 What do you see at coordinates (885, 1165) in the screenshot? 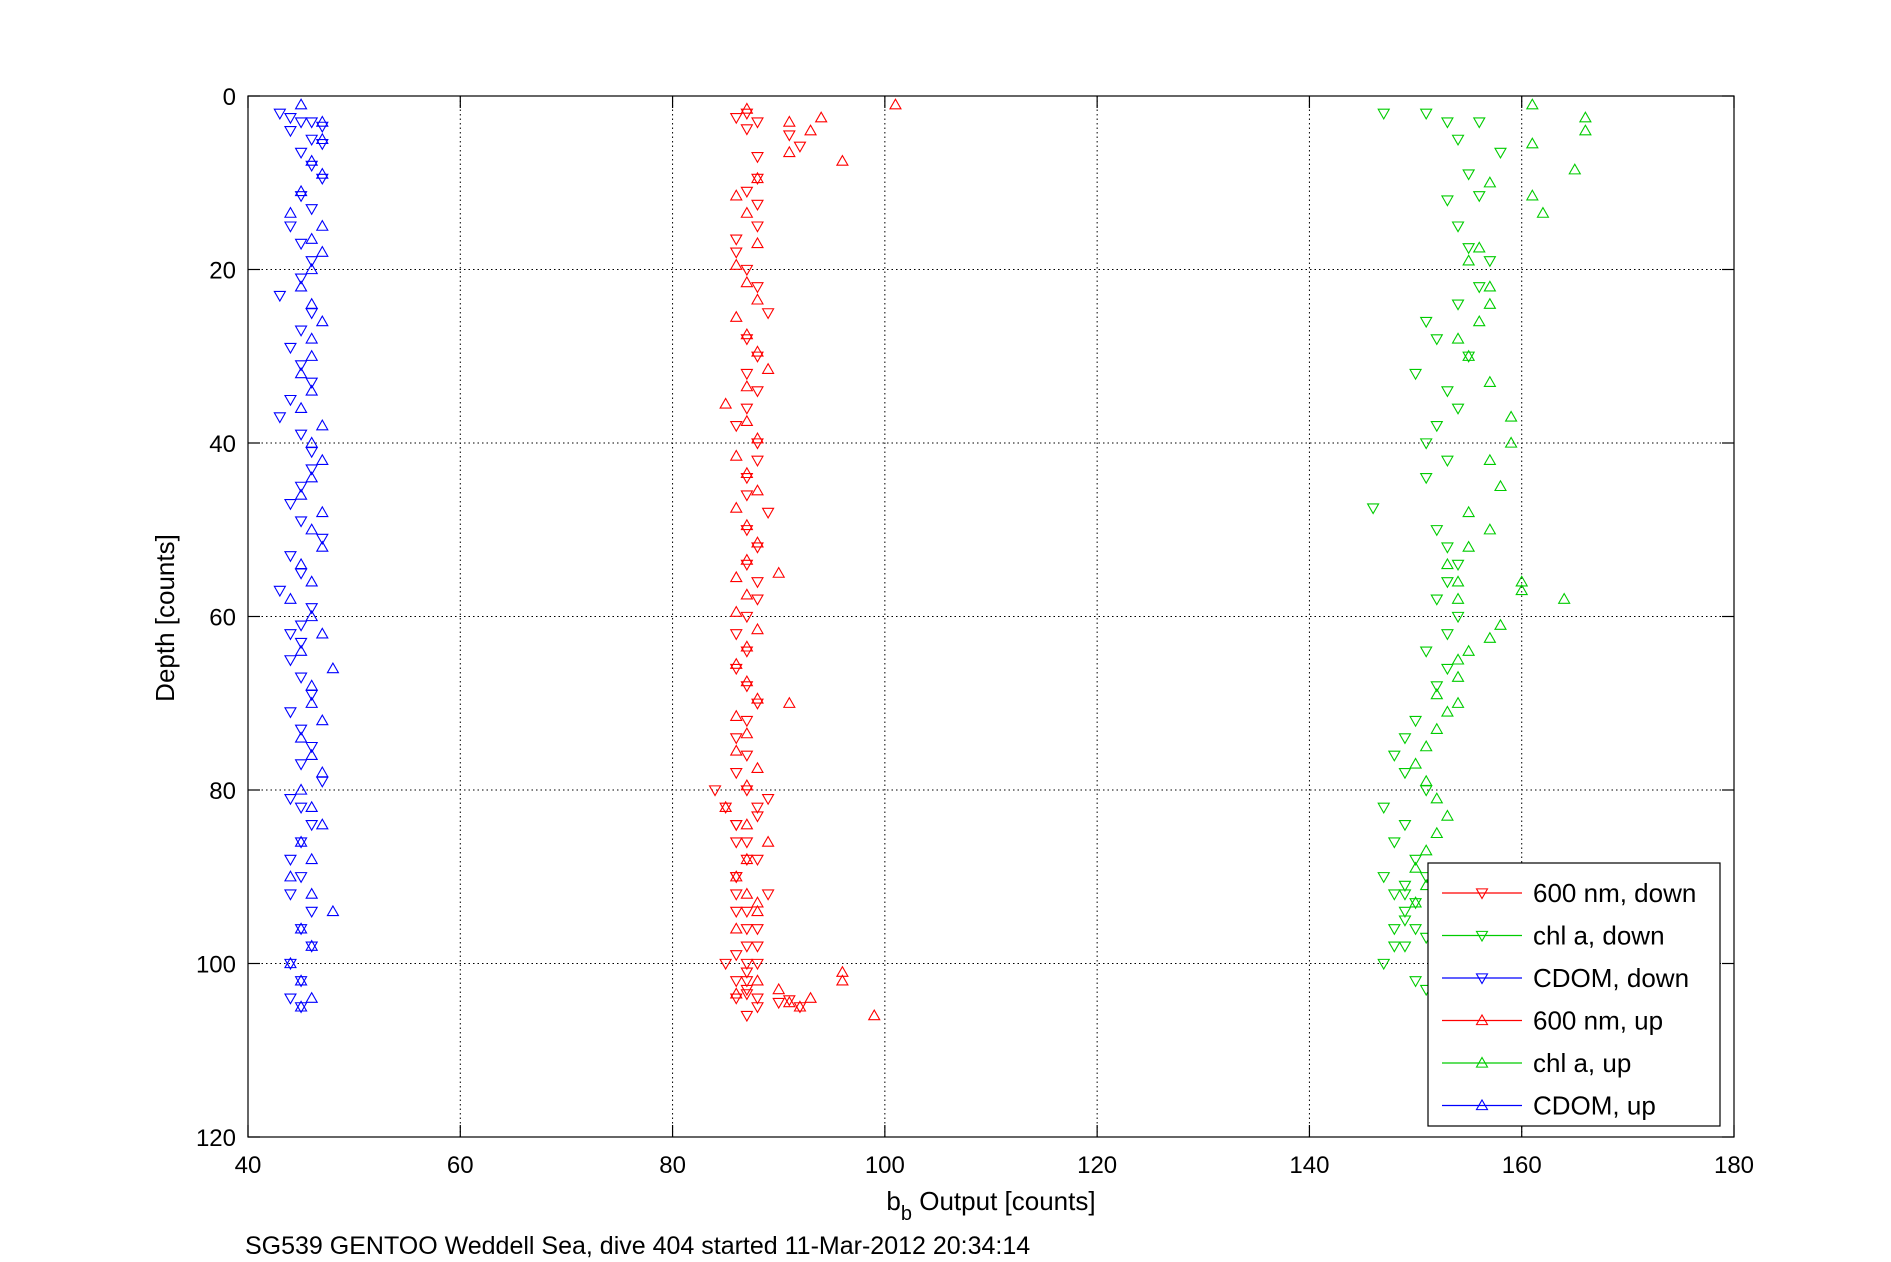
I see `x-tick-label: 100` at bounding box center [885, 1165].